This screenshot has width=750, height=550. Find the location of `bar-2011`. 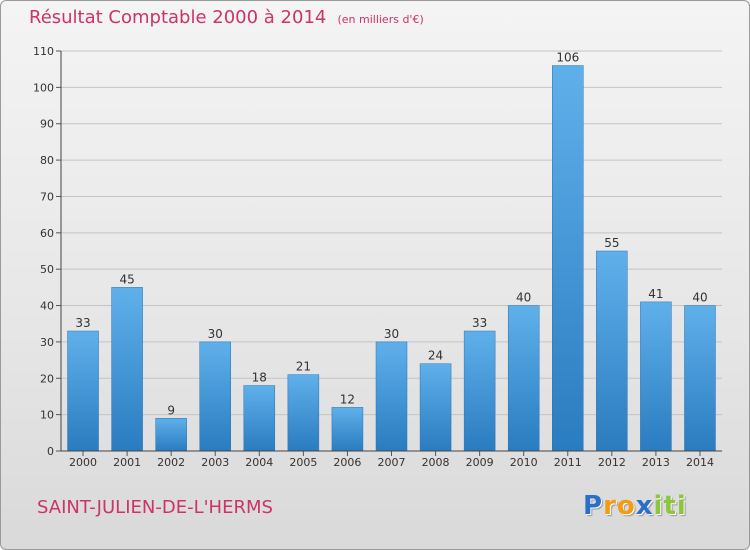

bar-2011 is located at coordinates (568, 258).